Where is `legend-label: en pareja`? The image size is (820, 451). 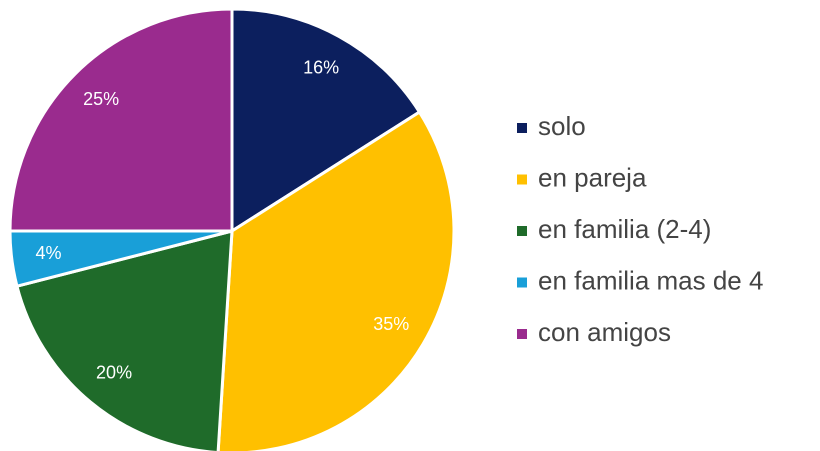
legend-label: en pareja is located at coordinates (592, 177).